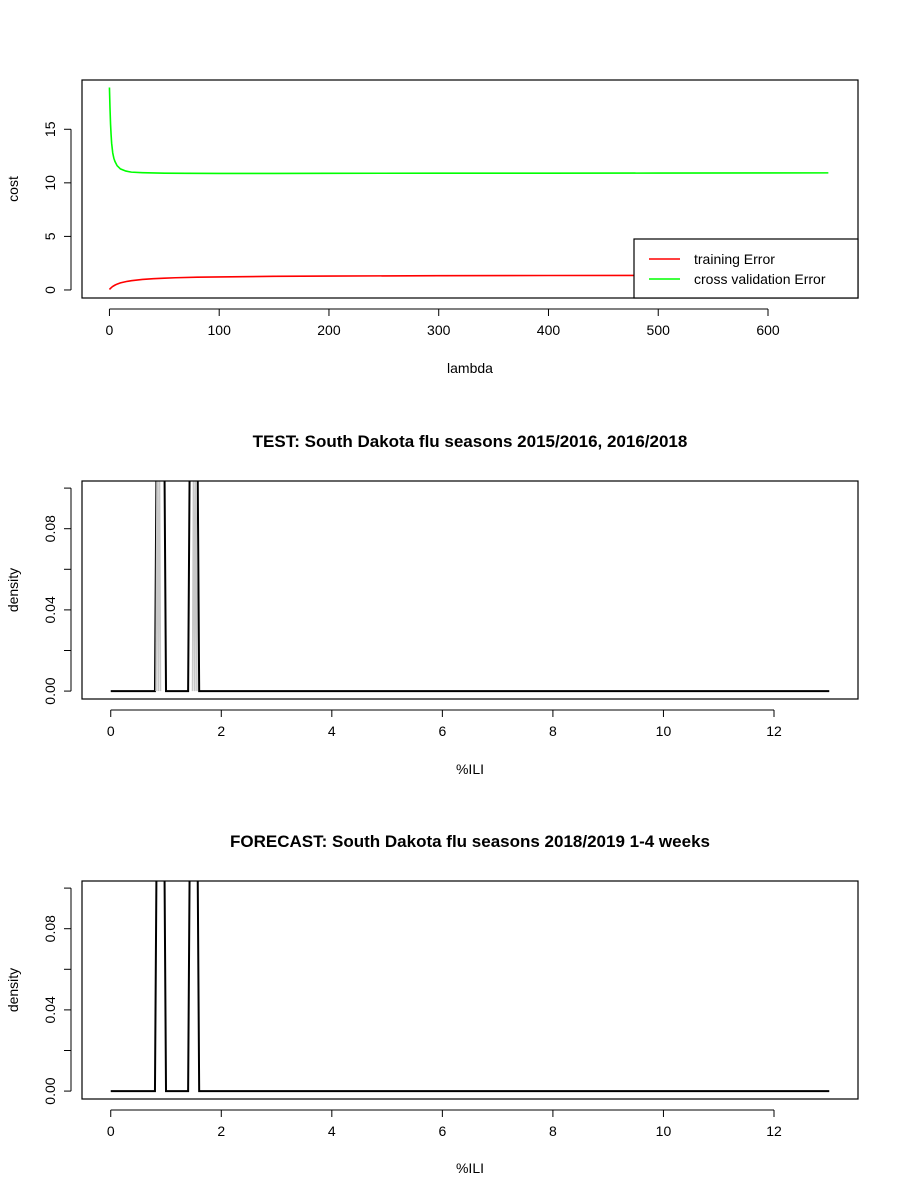 Image resolution: width=900 pixels, height=1200 pixels. I want to click on y-tick-label: 5, so click(50, 236).